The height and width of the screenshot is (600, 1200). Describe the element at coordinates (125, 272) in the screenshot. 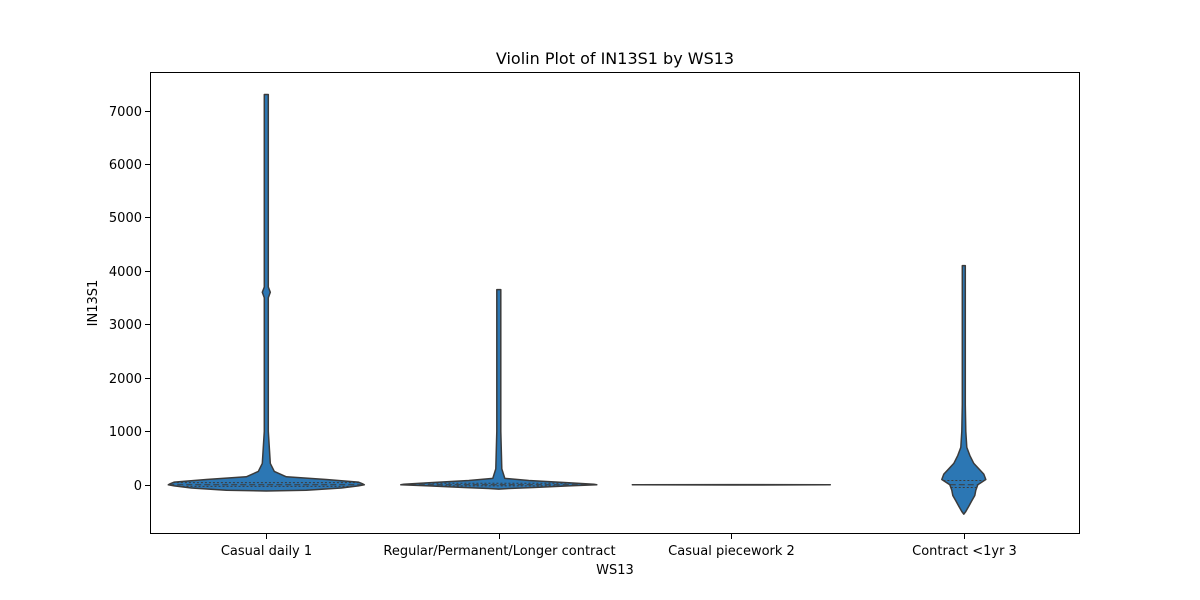

I see `y-tick-label: 4000` at that location.